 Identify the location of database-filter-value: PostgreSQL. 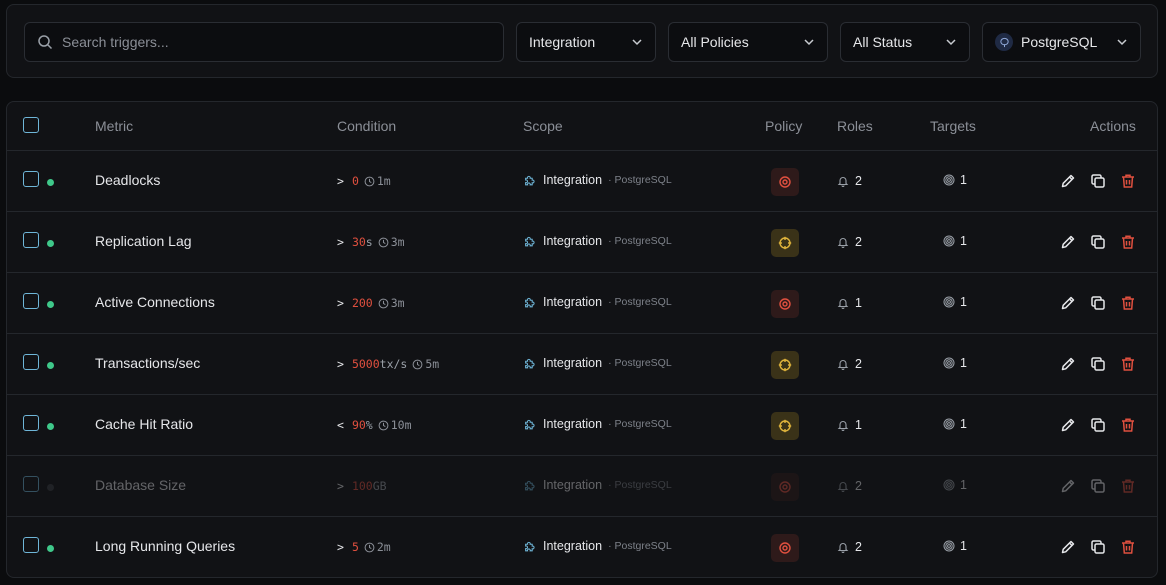
(1059, 42).